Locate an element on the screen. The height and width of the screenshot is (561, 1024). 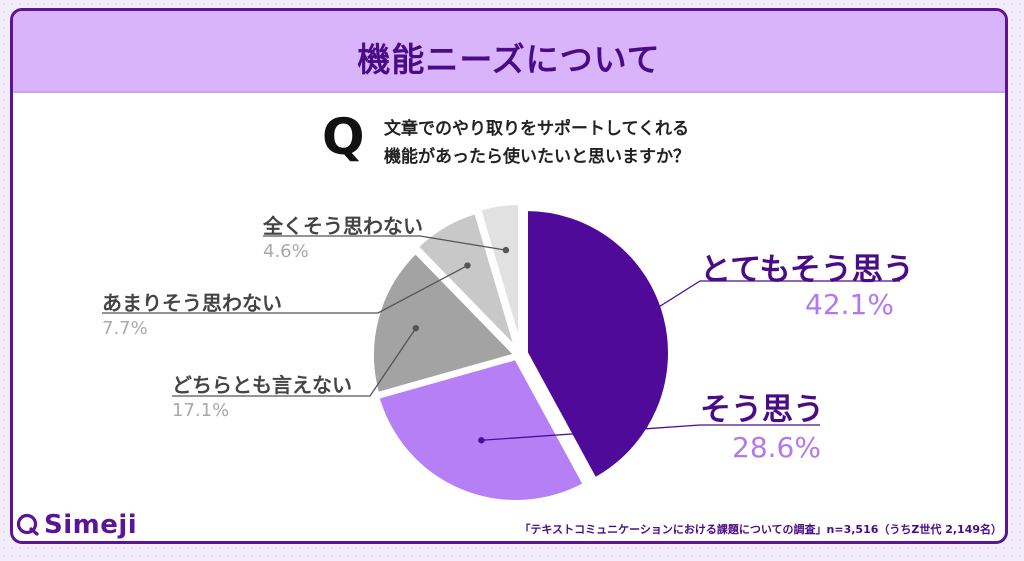
pie-slice-disagree is located at coordinates (466, 280).